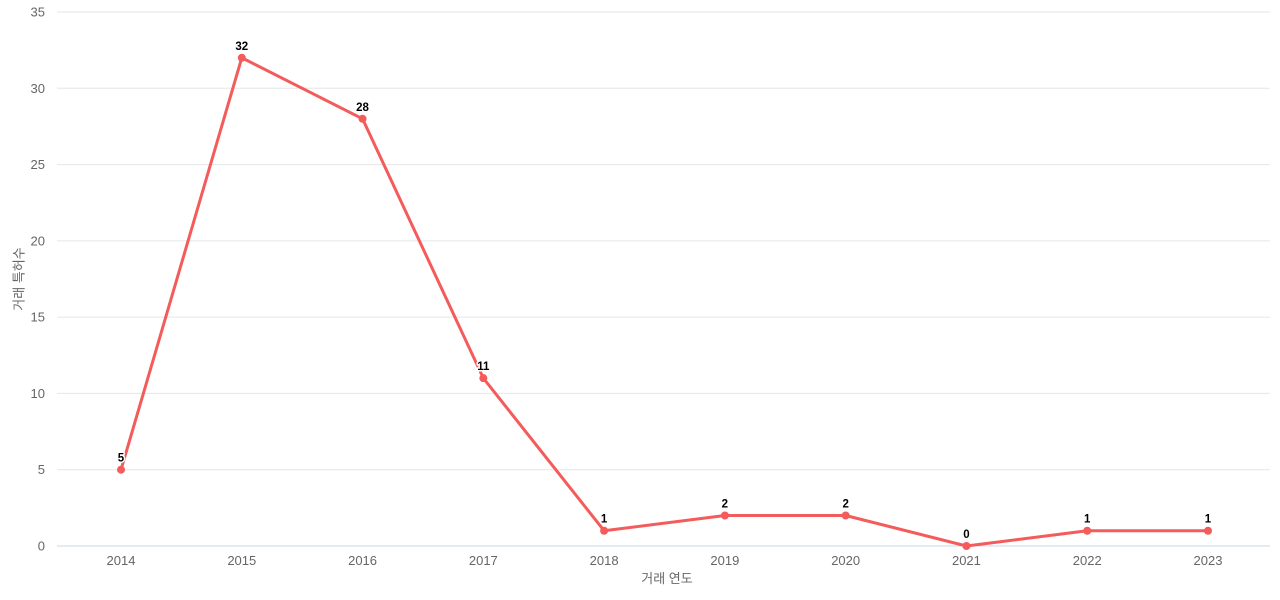 This screenshot has height=600, width=1280. What do you see at coordinates (241, 47) in the screenshot?
I see `data-point-label: 32` at bounding box center [241, 47].